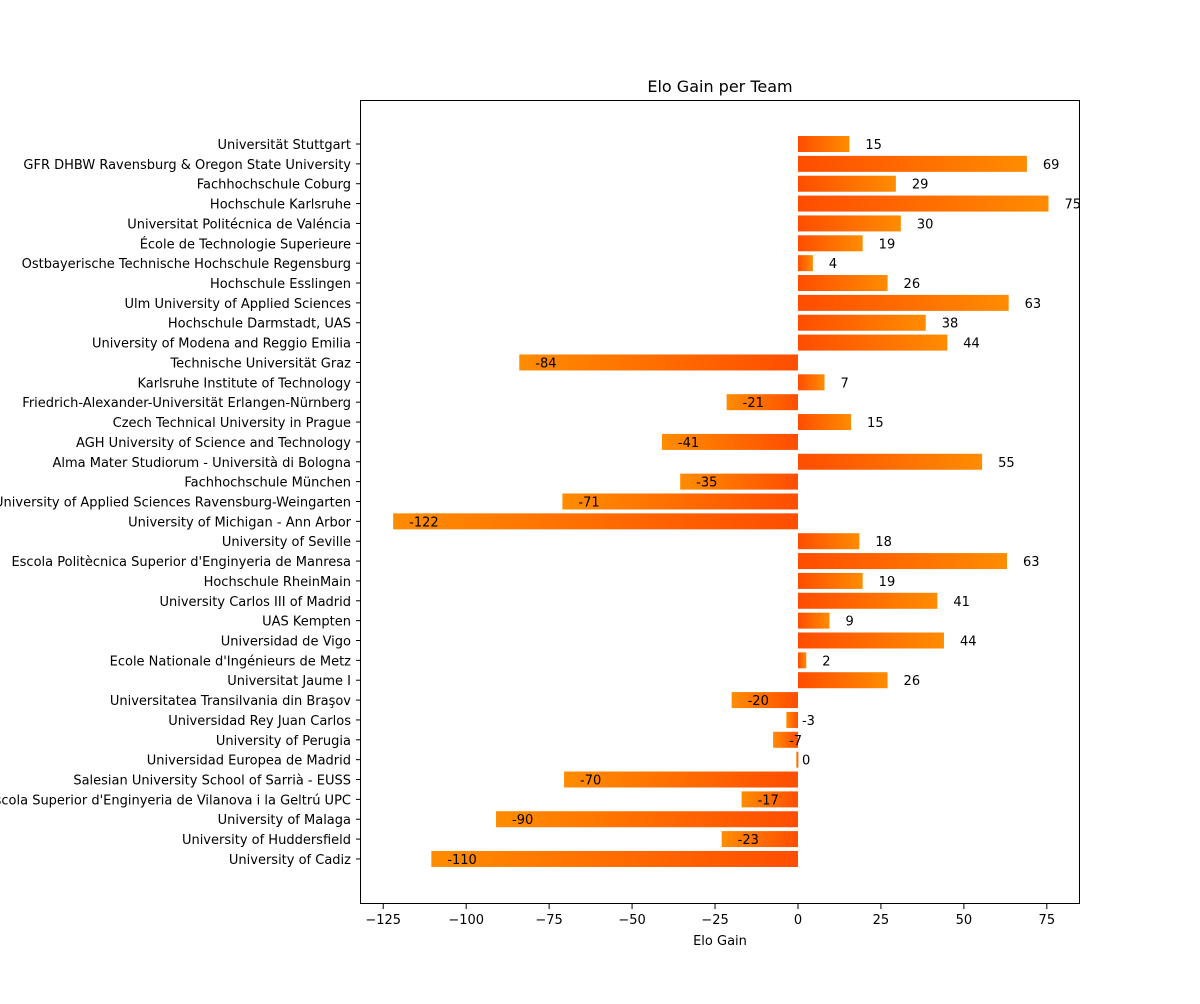  Describe the element at coordinates (798, 920) in the screenshot. I see `x-tick-label: 0` at that location.